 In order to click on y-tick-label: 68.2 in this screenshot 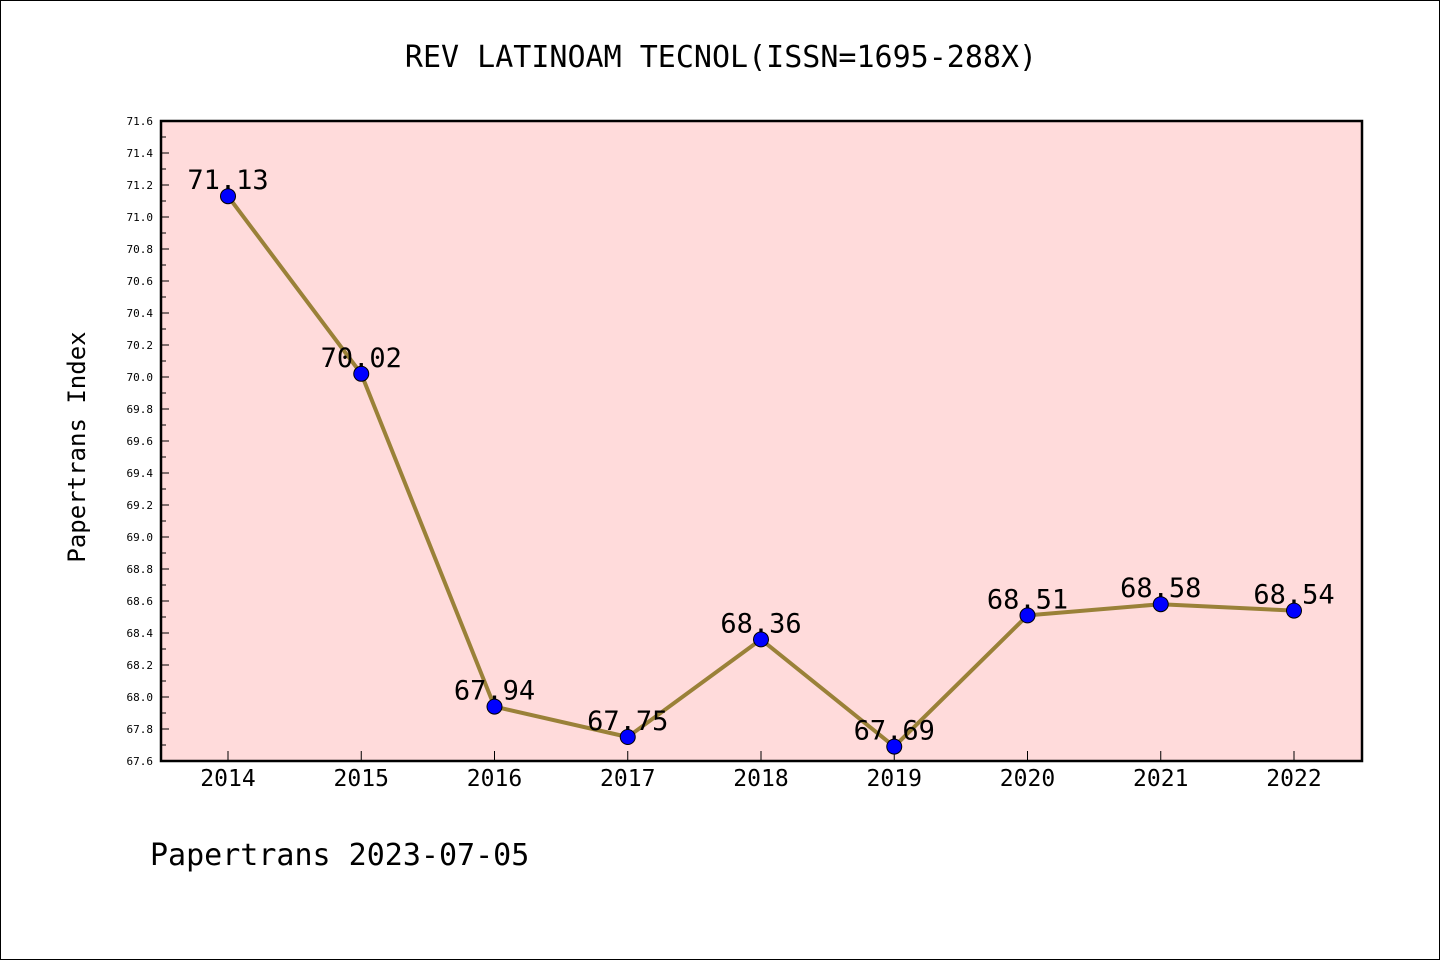, I will do `click(140, 665)`.